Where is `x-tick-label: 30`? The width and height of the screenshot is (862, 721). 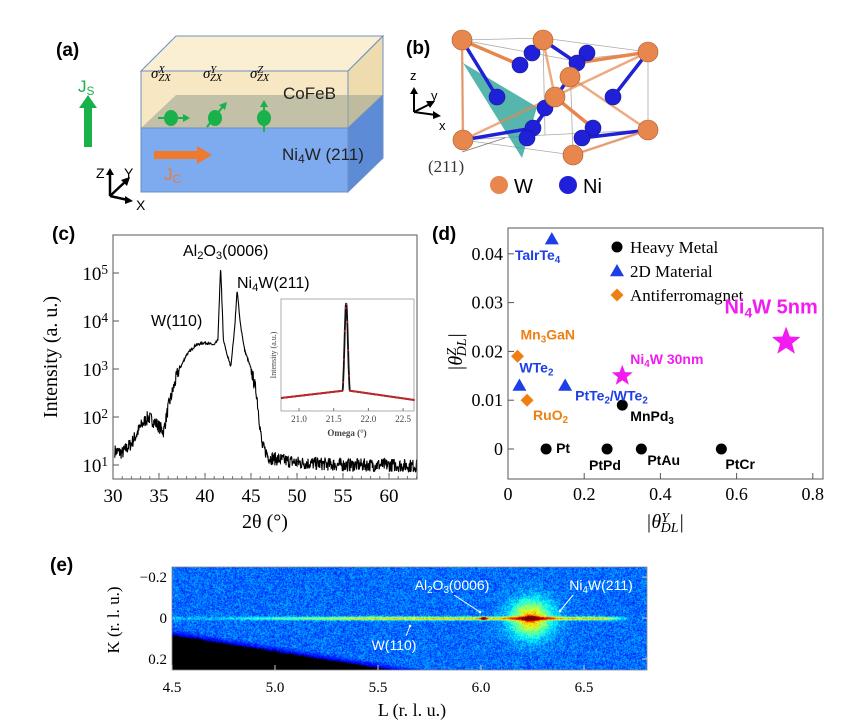 x-tick-label: 30 is located at coordinates (113, 496).